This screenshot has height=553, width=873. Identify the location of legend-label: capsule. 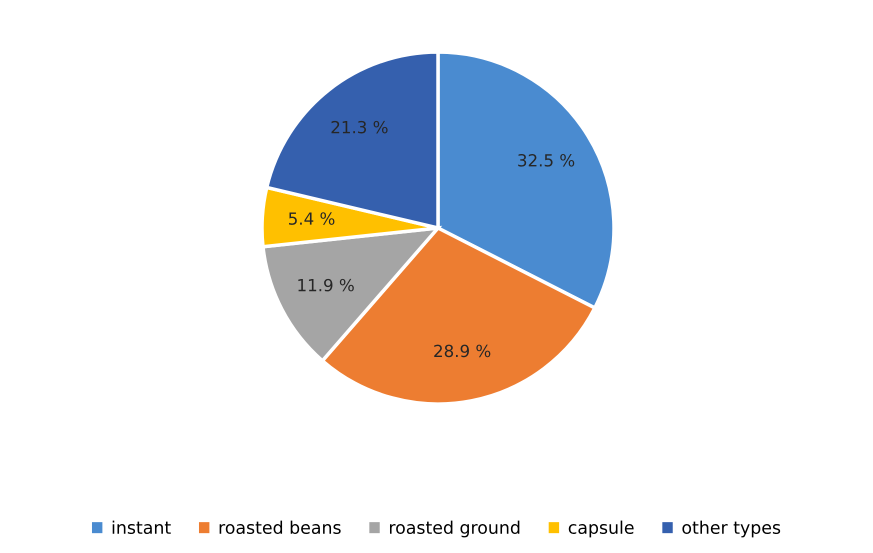
(601, 529).